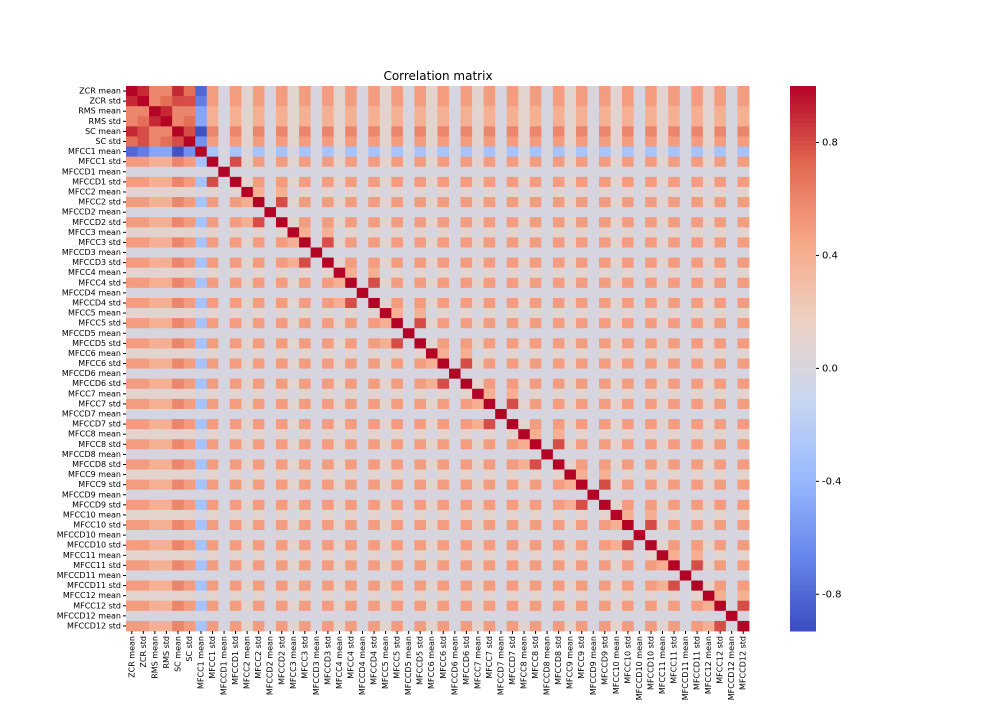 The image size is (1008, 720). What do you see at coordinates (96, 222) in the screenshot?
I see `y-tick-label: MFCCD2 std` at bounding box center [96, 222].